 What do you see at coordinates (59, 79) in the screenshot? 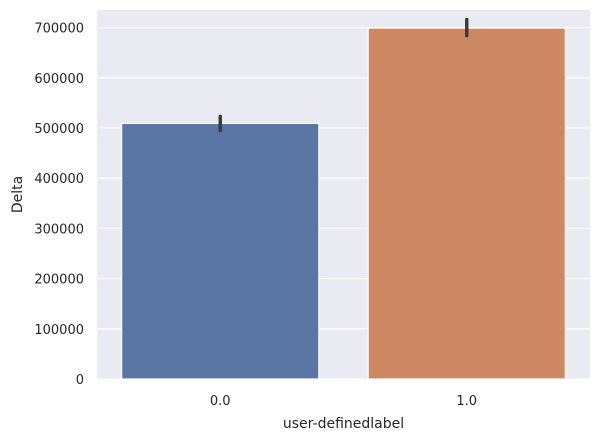
I see `y-tick-label: 600000` at bounding box center [59, 79].